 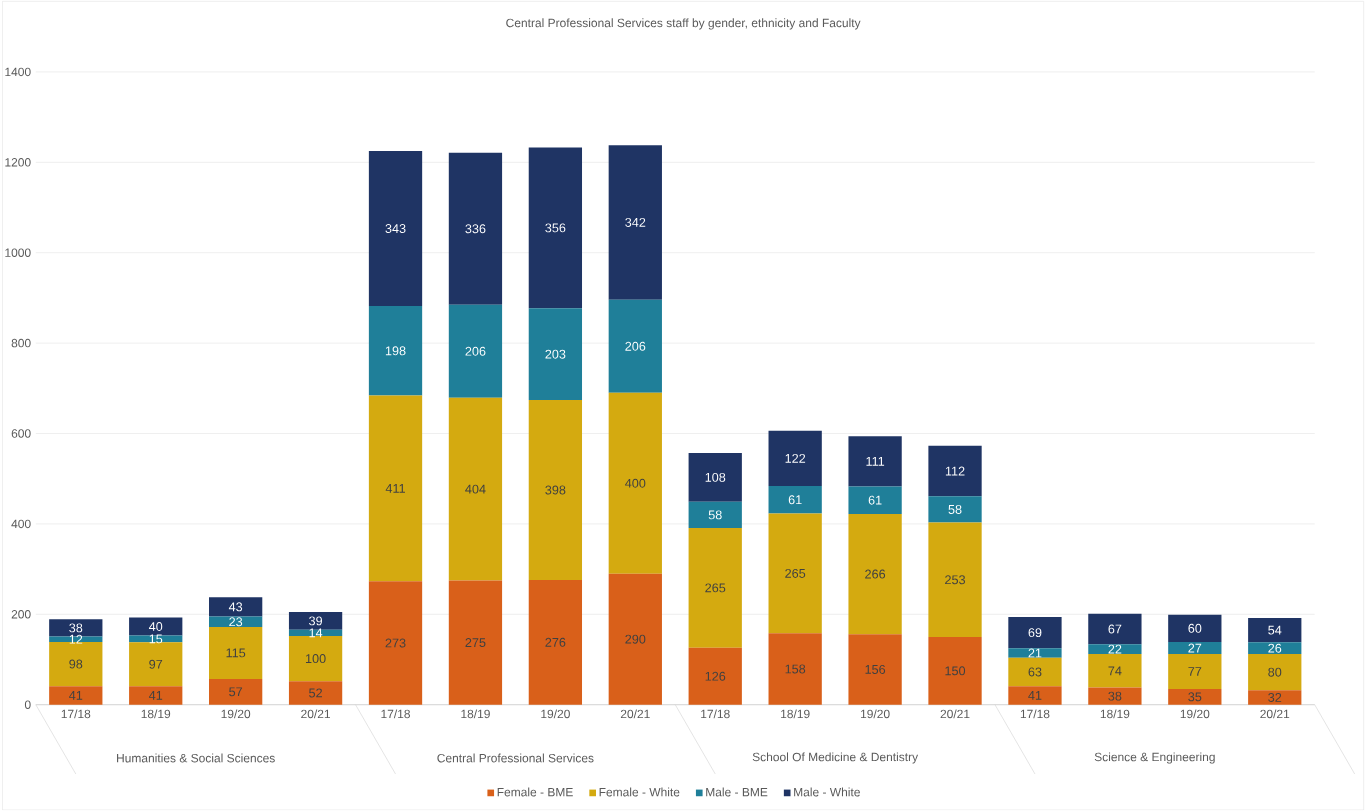 I want to click on legend-label: Male - White, so click(x=827, y=792).